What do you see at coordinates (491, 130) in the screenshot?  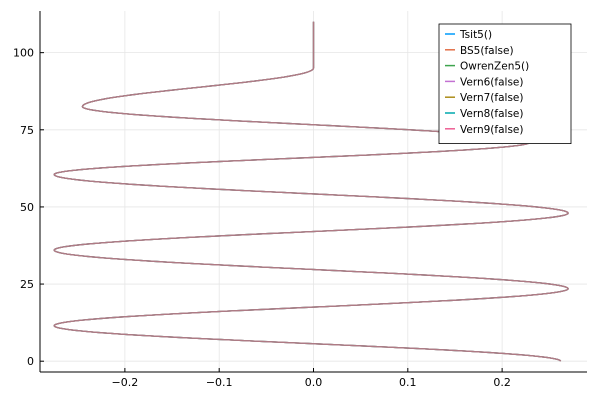 I see `legend-label: Vern9(false)` at bounding box center [491, 130].